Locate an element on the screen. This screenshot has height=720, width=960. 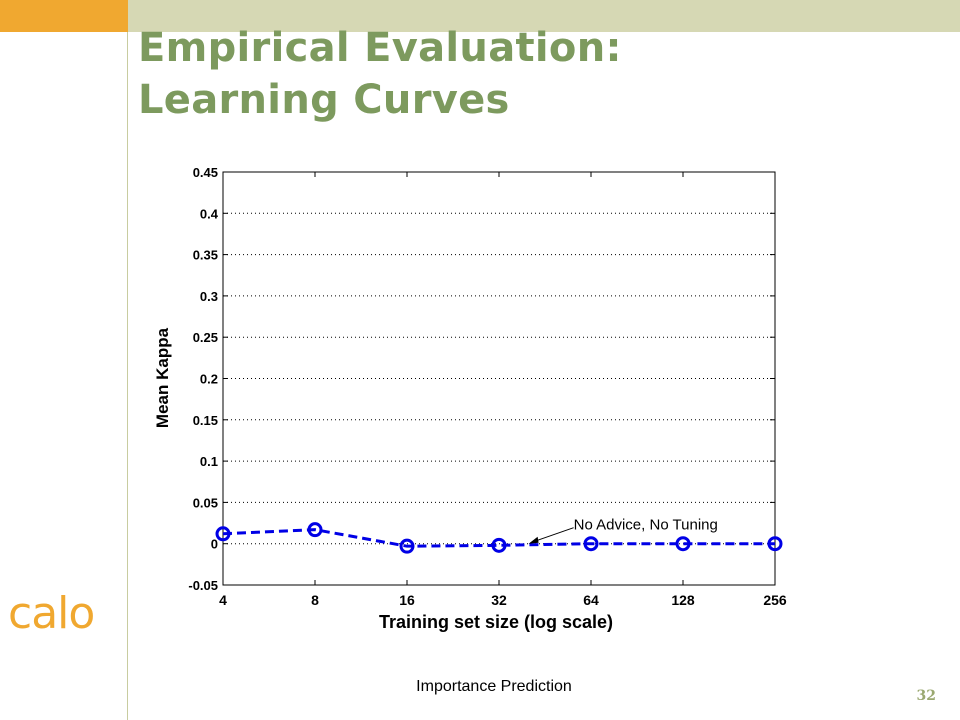
y-tick-label: 0.35 is located at coordinates (205, 255).